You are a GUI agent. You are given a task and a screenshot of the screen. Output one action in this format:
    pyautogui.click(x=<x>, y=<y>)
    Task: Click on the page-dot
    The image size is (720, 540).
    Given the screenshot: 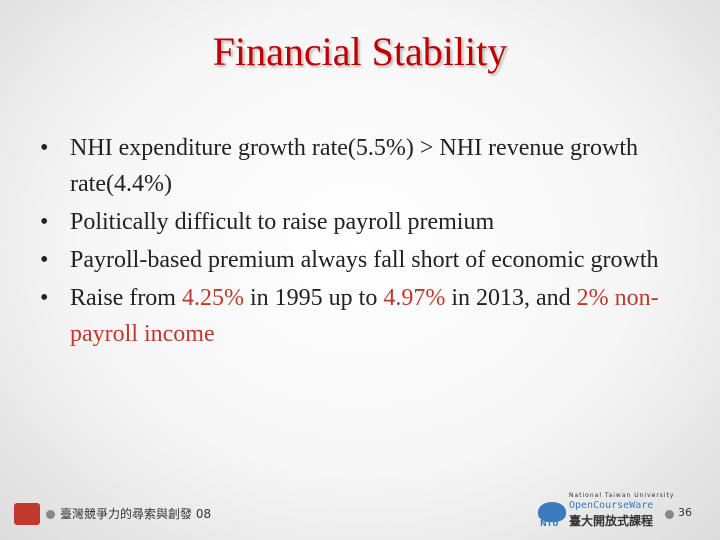 What is the action you would take?
    pyautogui.click(x=669, y=514)
    